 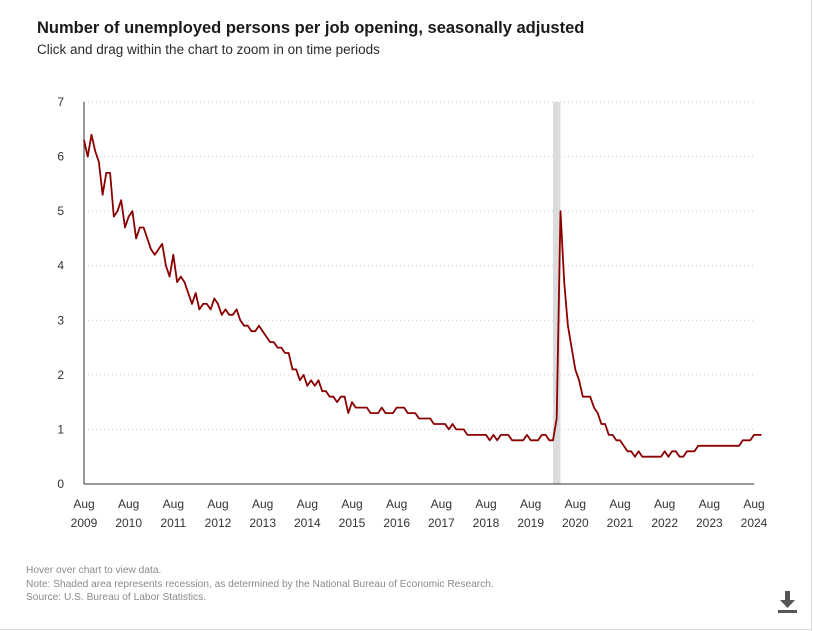 What do you see at coordinates (84, 523) in the screenshot?
I see `x-tick-year: 2009` at bounding box center [84, 523].